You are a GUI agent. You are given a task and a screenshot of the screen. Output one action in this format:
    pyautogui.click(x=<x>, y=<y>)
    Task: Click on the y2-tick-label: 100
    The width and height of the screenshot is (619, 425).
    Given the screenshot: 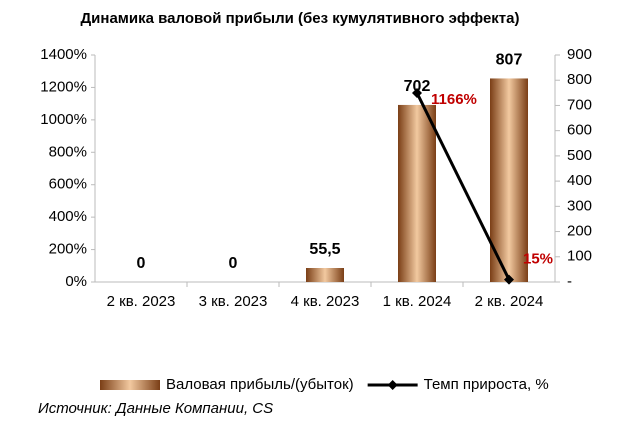 What is the action you would take?
    pyautogui.click(x=579, y=256)
    